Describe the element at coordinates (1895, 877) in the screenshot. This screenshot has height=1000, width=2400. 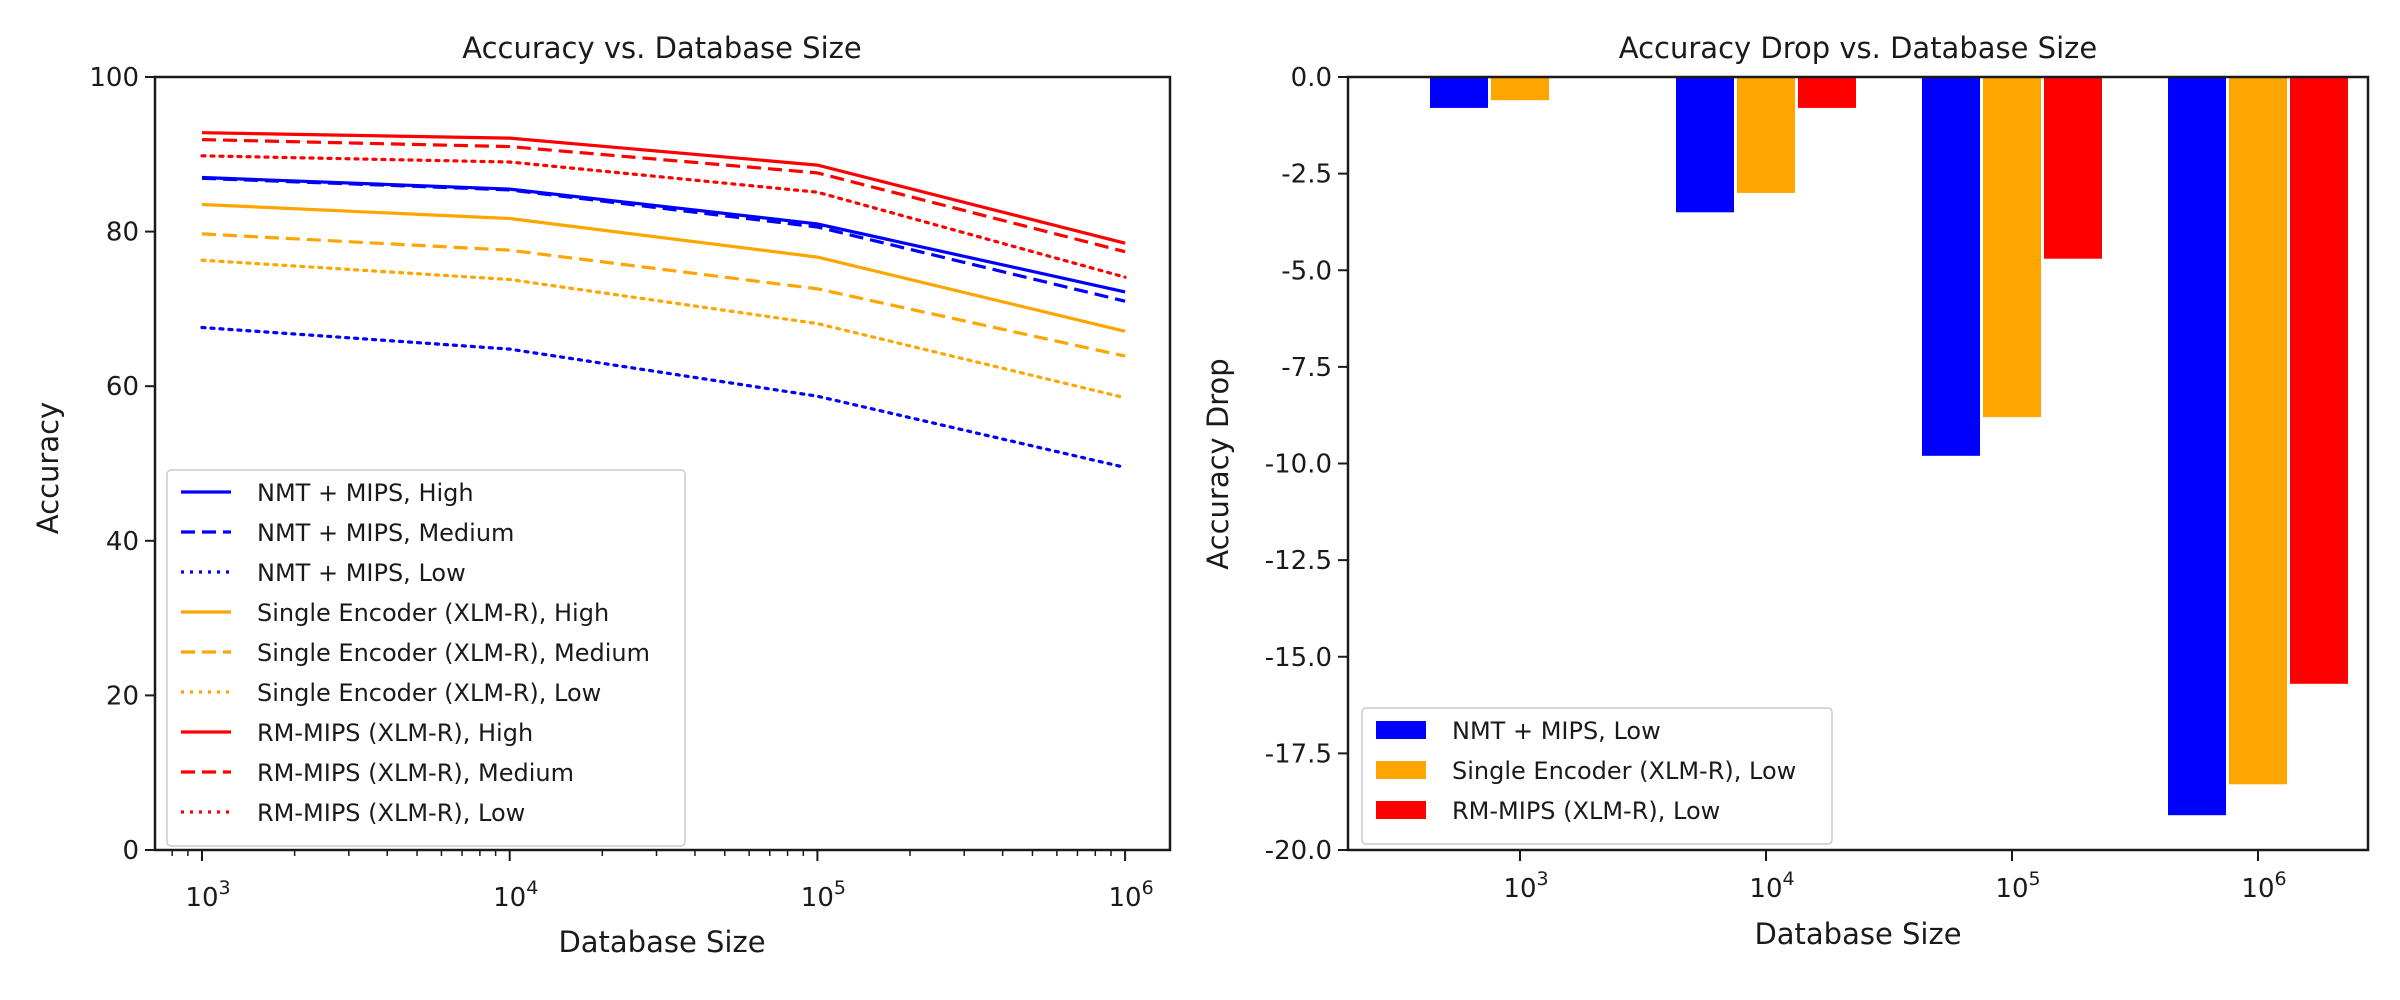
I see `right-x-ticks: 10³ 10⁴ 10⁵ 10⁶` at that location.